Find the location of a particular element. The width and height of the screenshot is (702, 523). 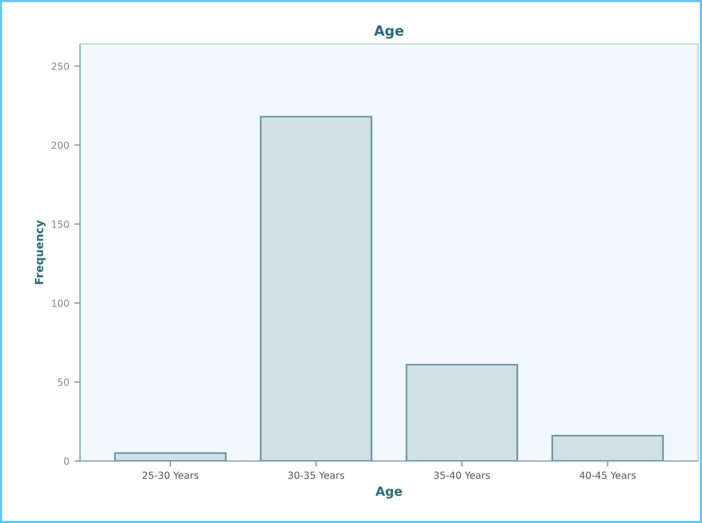

x-tick-label: 35-40 Years is located at coordinates (462, 475).